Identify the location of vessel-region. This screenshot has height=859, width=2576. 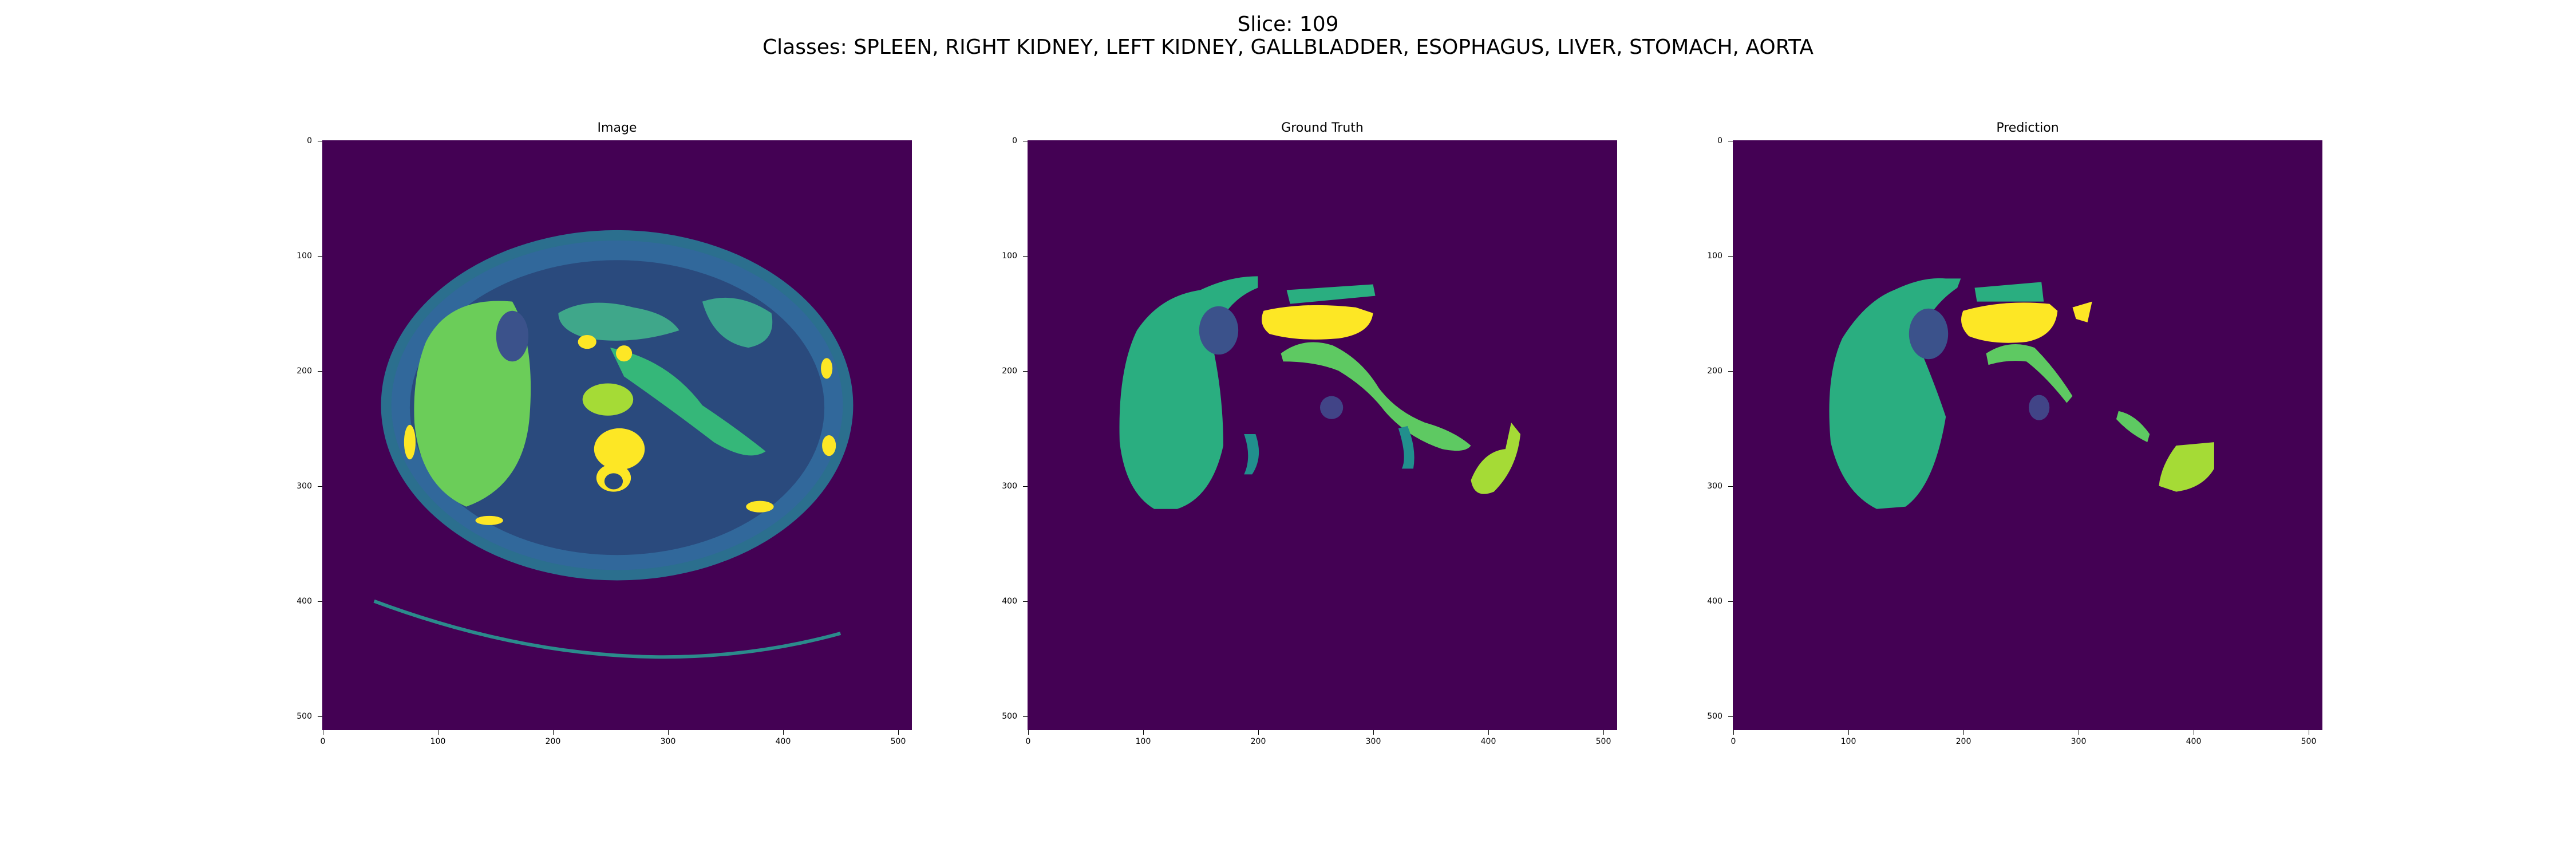
(608, 399).